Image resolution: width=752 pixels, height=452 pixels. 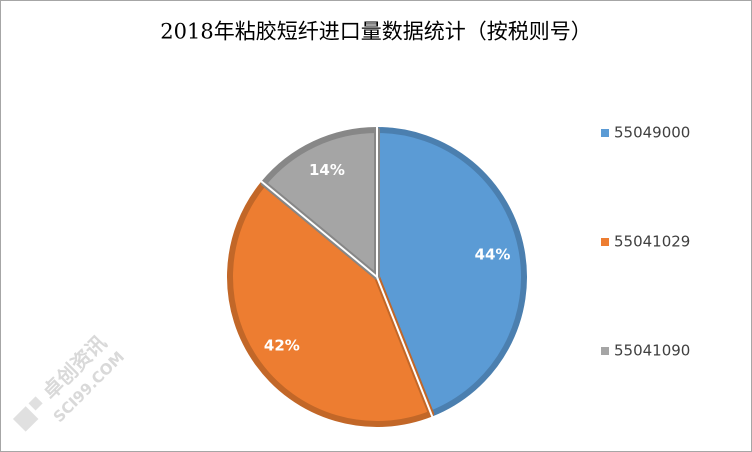 What do you see at coordinates (282, 346) in the screenshot?
I see `data-label: 42%` at bounding box center [282, 346].